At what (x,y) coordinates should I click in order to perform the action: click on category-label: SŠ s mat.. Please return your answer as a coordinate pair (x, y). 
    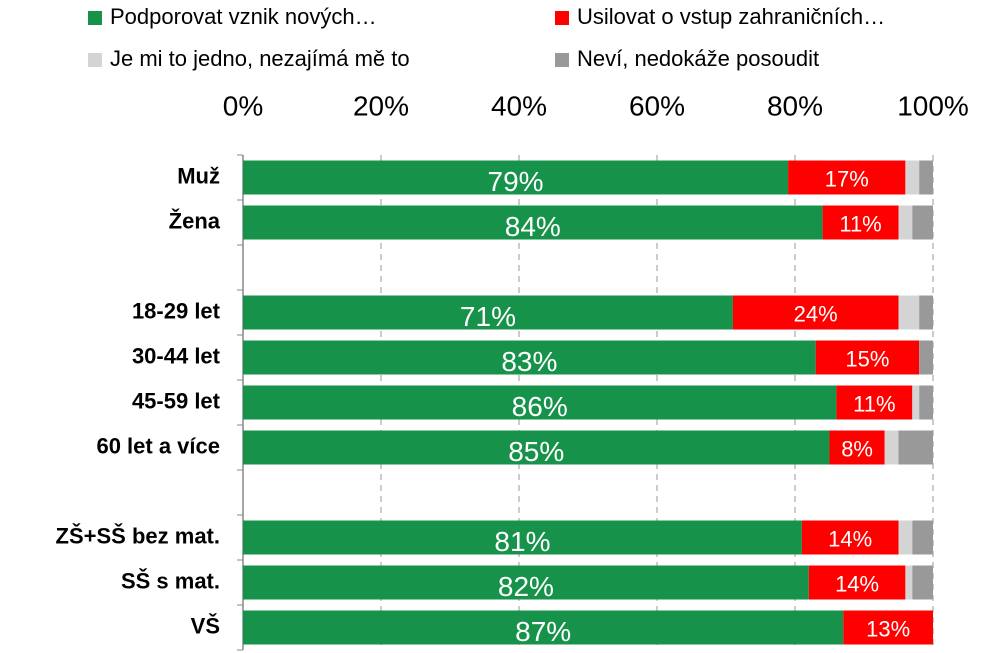
    Looking at the image, I should click on (170, 580).